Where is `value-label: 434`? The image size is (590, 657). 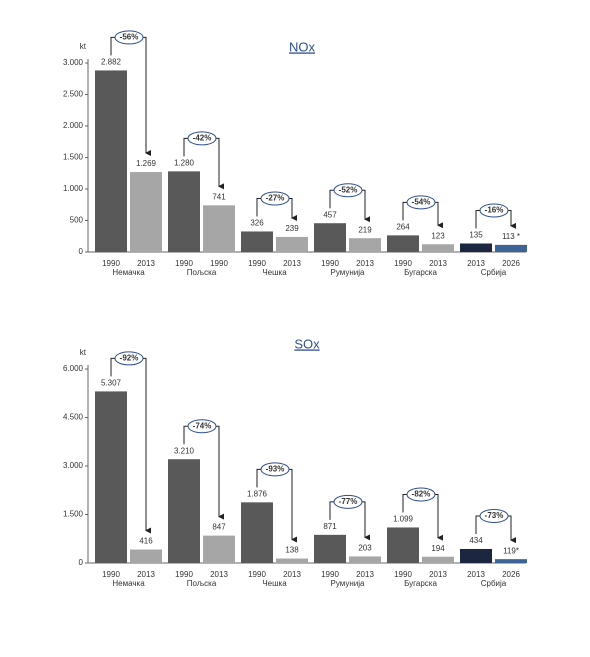 value-label: 434 is located at coordinates (476, 540).